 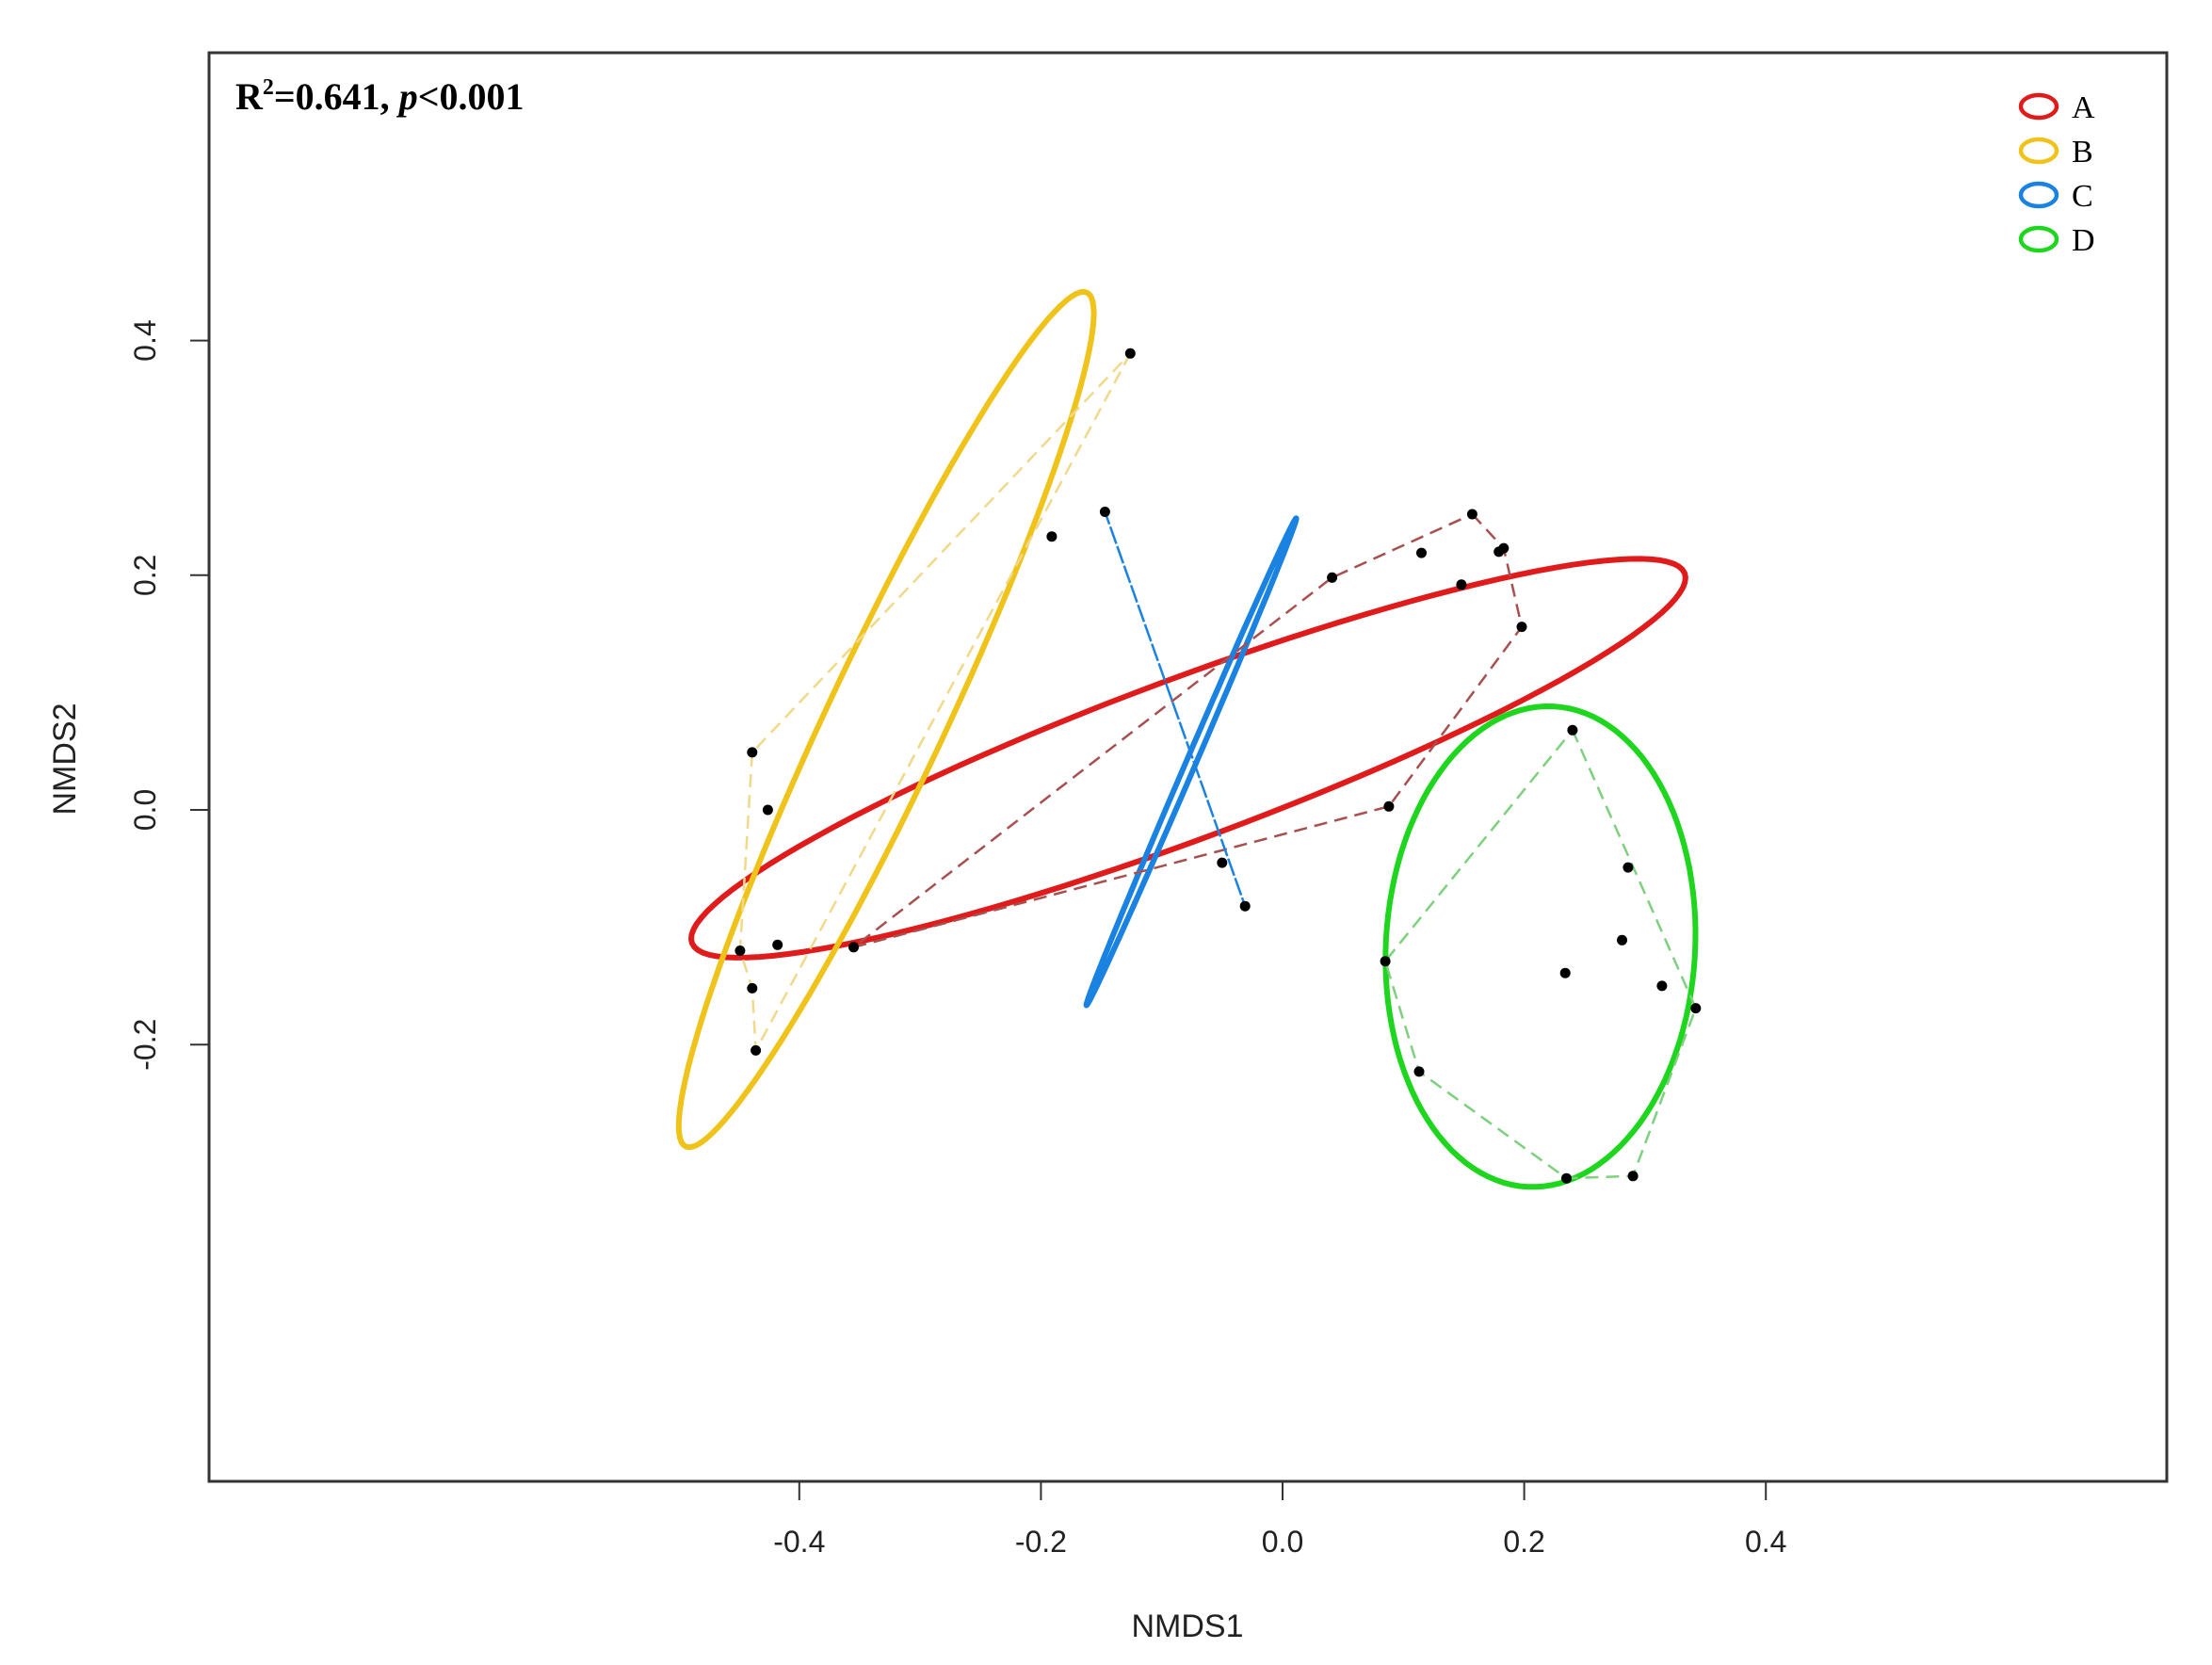 I want to click on ellipse-a, so click(x=1188, y=758).